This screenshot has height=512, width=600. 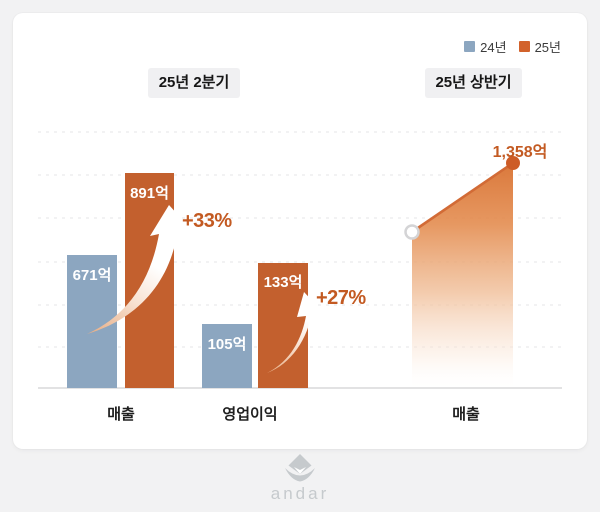 What do you see at coordinates (493, 47) in the screenshot?
I see `legend-label-24: 24년` at bounding box center [493, 47].